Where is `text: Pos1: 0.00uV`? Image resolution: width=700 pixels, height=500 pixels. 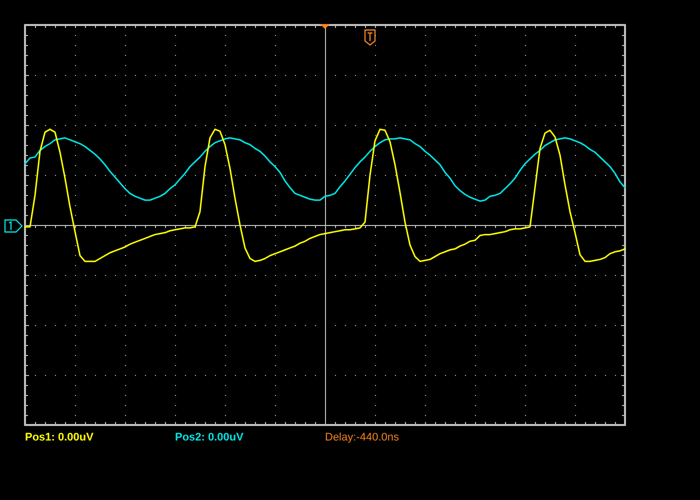
text: Pos1: 0.00uV is located at coordinates (59, 438).